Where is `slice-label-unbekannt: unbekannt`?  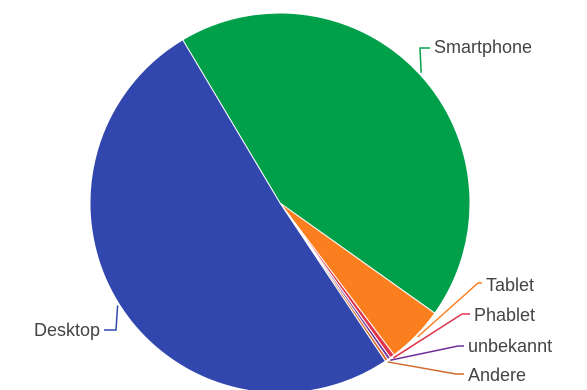
slice-label-unbekannt: unbekannt is located at coordinates (510, 346).